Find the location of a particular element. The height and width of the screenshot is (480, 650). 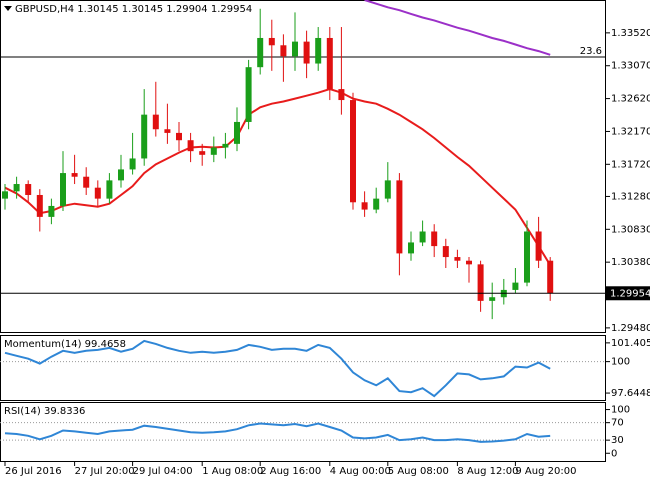

y-tick-label: 1.33070 is located at coordinates (630, 66).